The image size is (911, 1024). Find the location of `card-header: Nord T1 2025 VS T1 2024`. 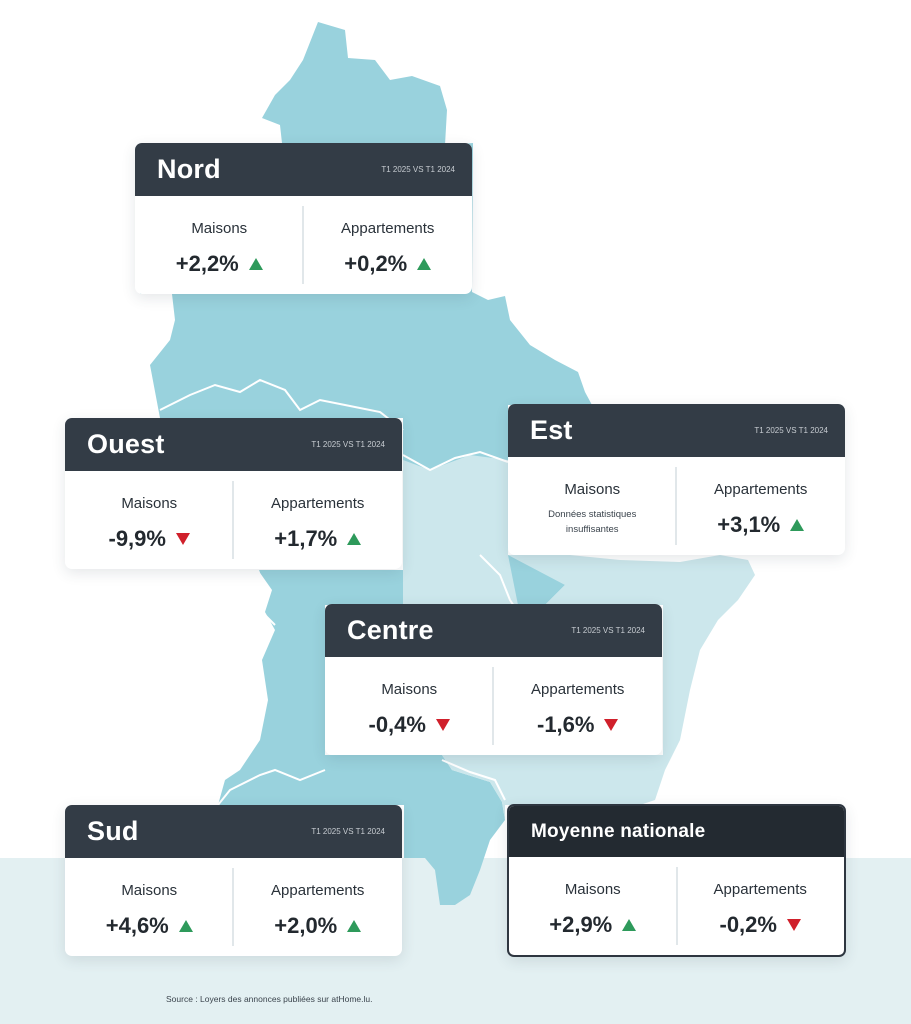

card-header: Nord T1 2025 VS T1 2024 is located at coordinates (303, 169).